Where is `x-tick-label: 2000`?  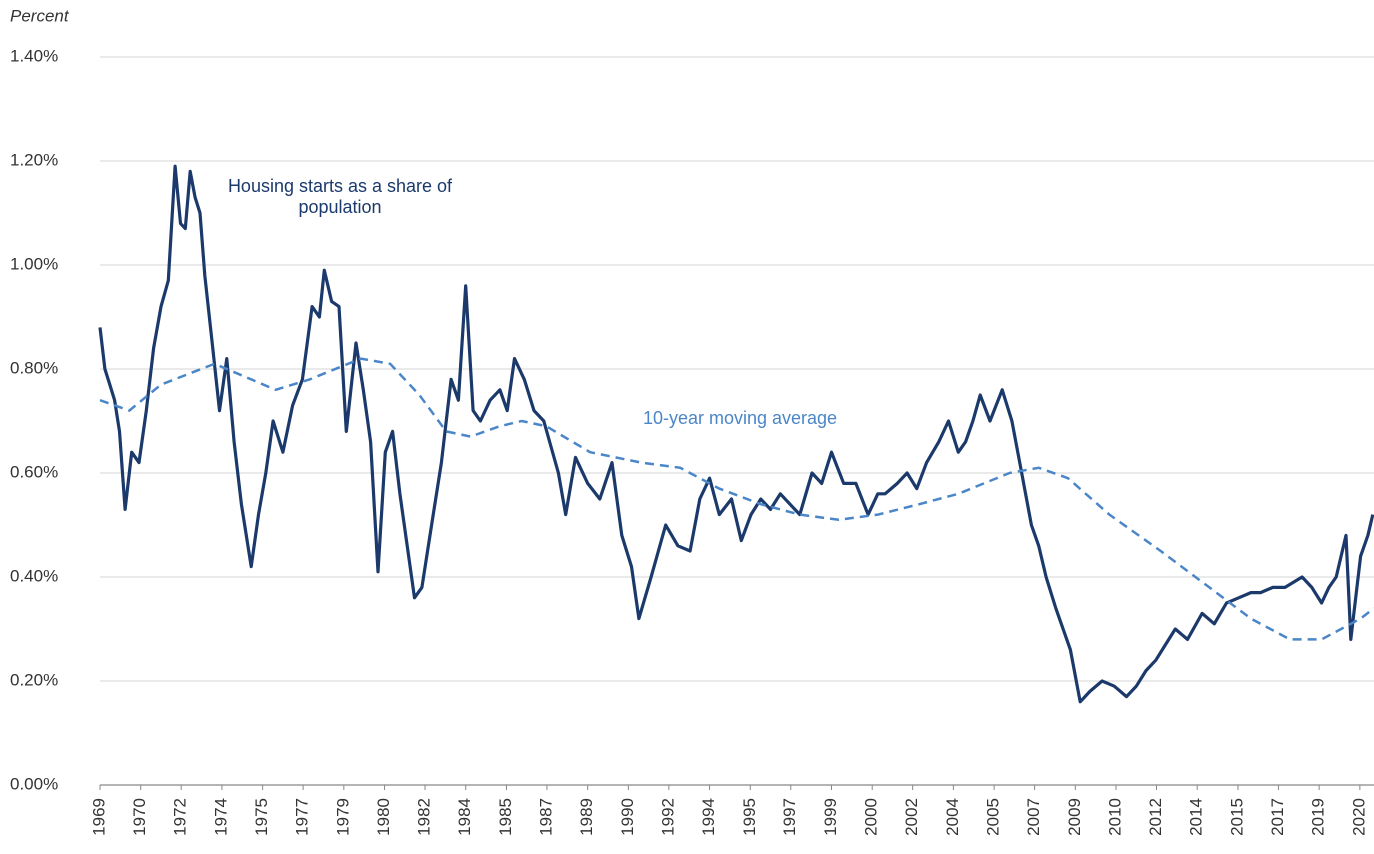
x-tick-label: 2000 is located at coordinates (871, 817).